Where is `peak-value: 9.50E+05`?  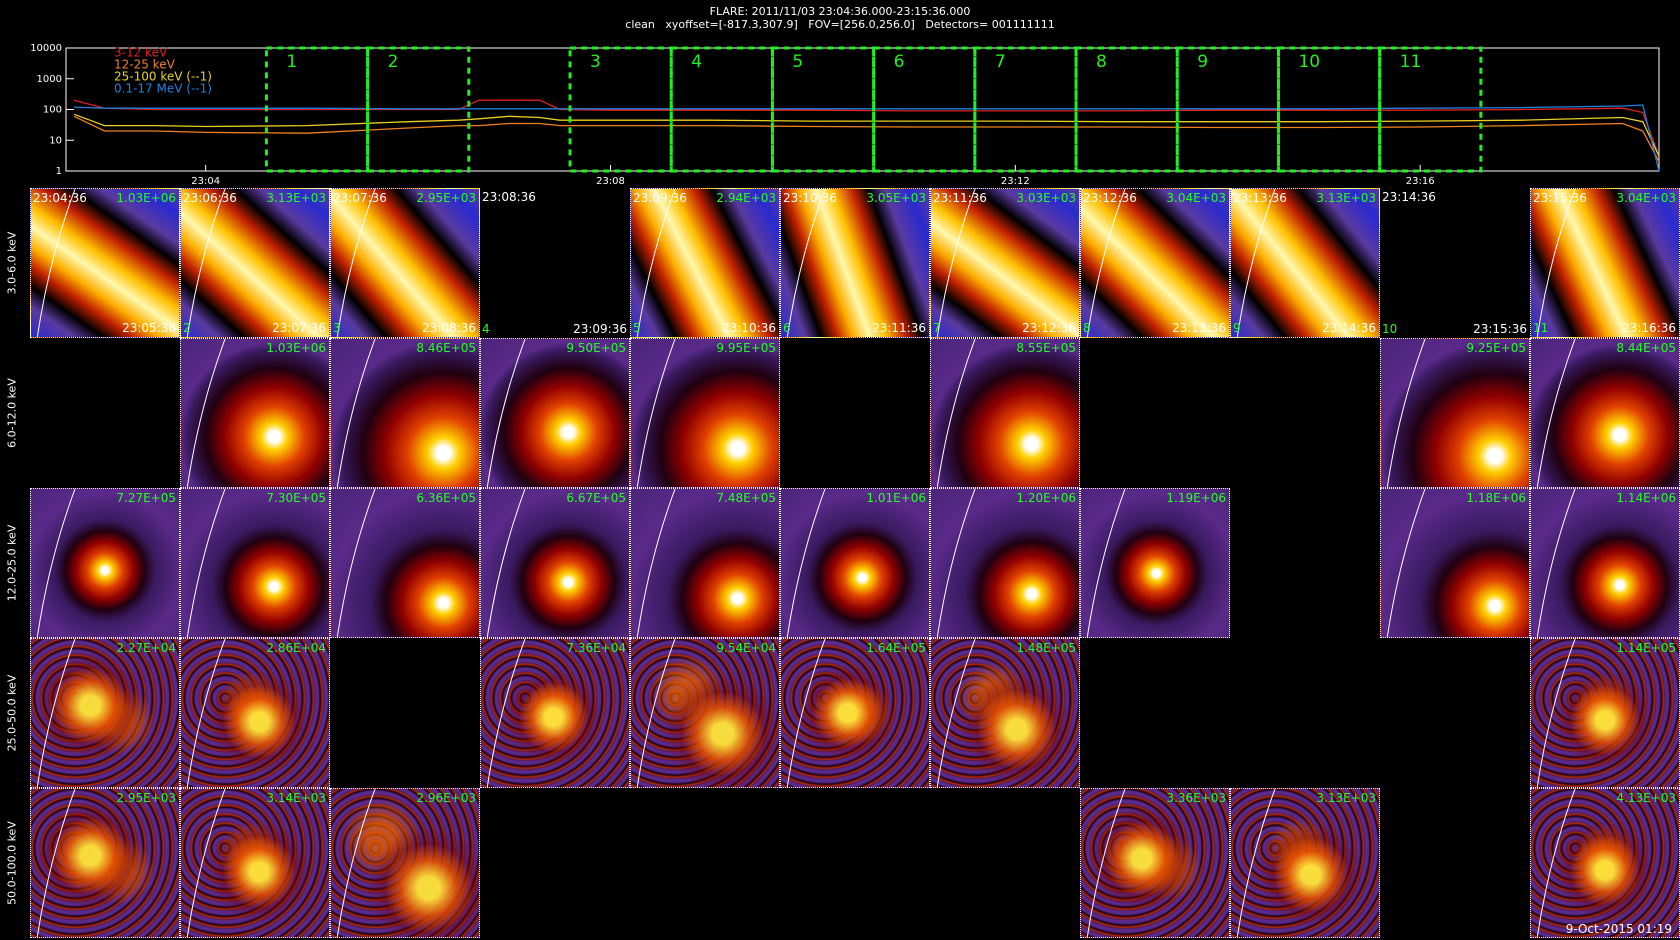
peak-value: 9.50E+05 is located at coordinates (596, 348).